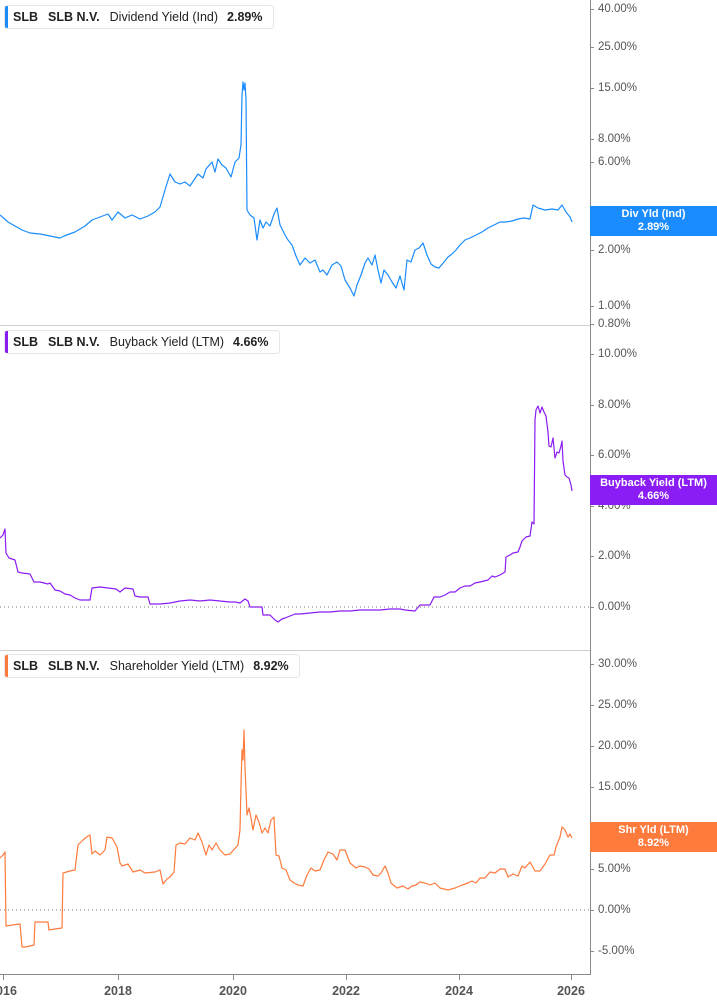  Describe the element at coordinates (613, 354) in the screenshot. I see `y-tick-label: 10.00%` at that location.